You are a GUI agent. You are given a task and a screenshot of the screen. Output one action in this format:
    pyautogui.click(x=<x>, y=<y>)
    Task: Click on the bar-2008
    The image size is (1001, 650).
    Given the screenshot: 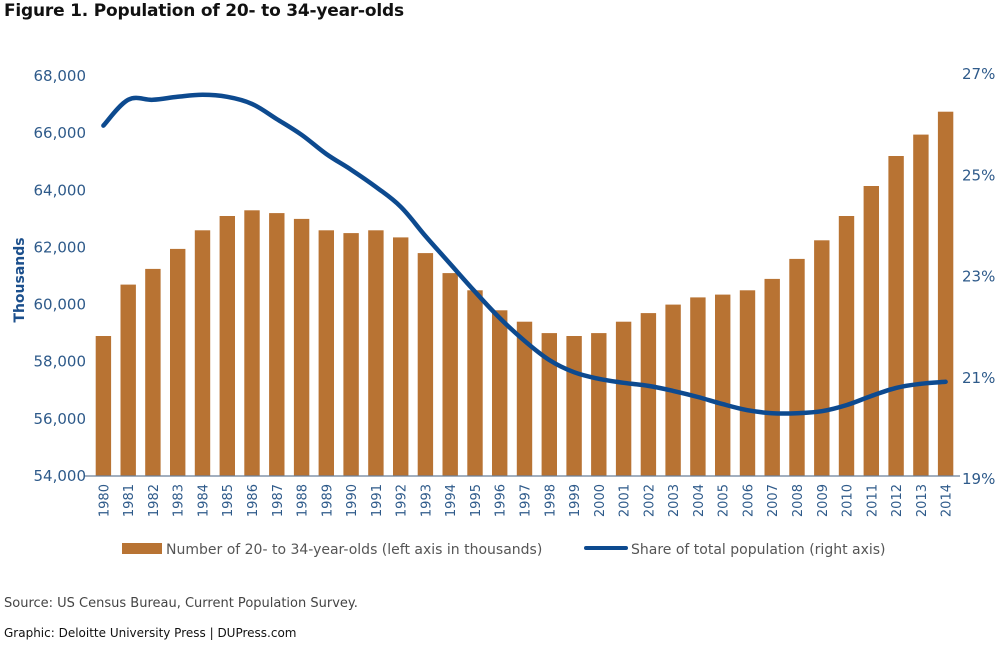 What is the action you would take?
    pyautogui.click(x=797, y=367)
    